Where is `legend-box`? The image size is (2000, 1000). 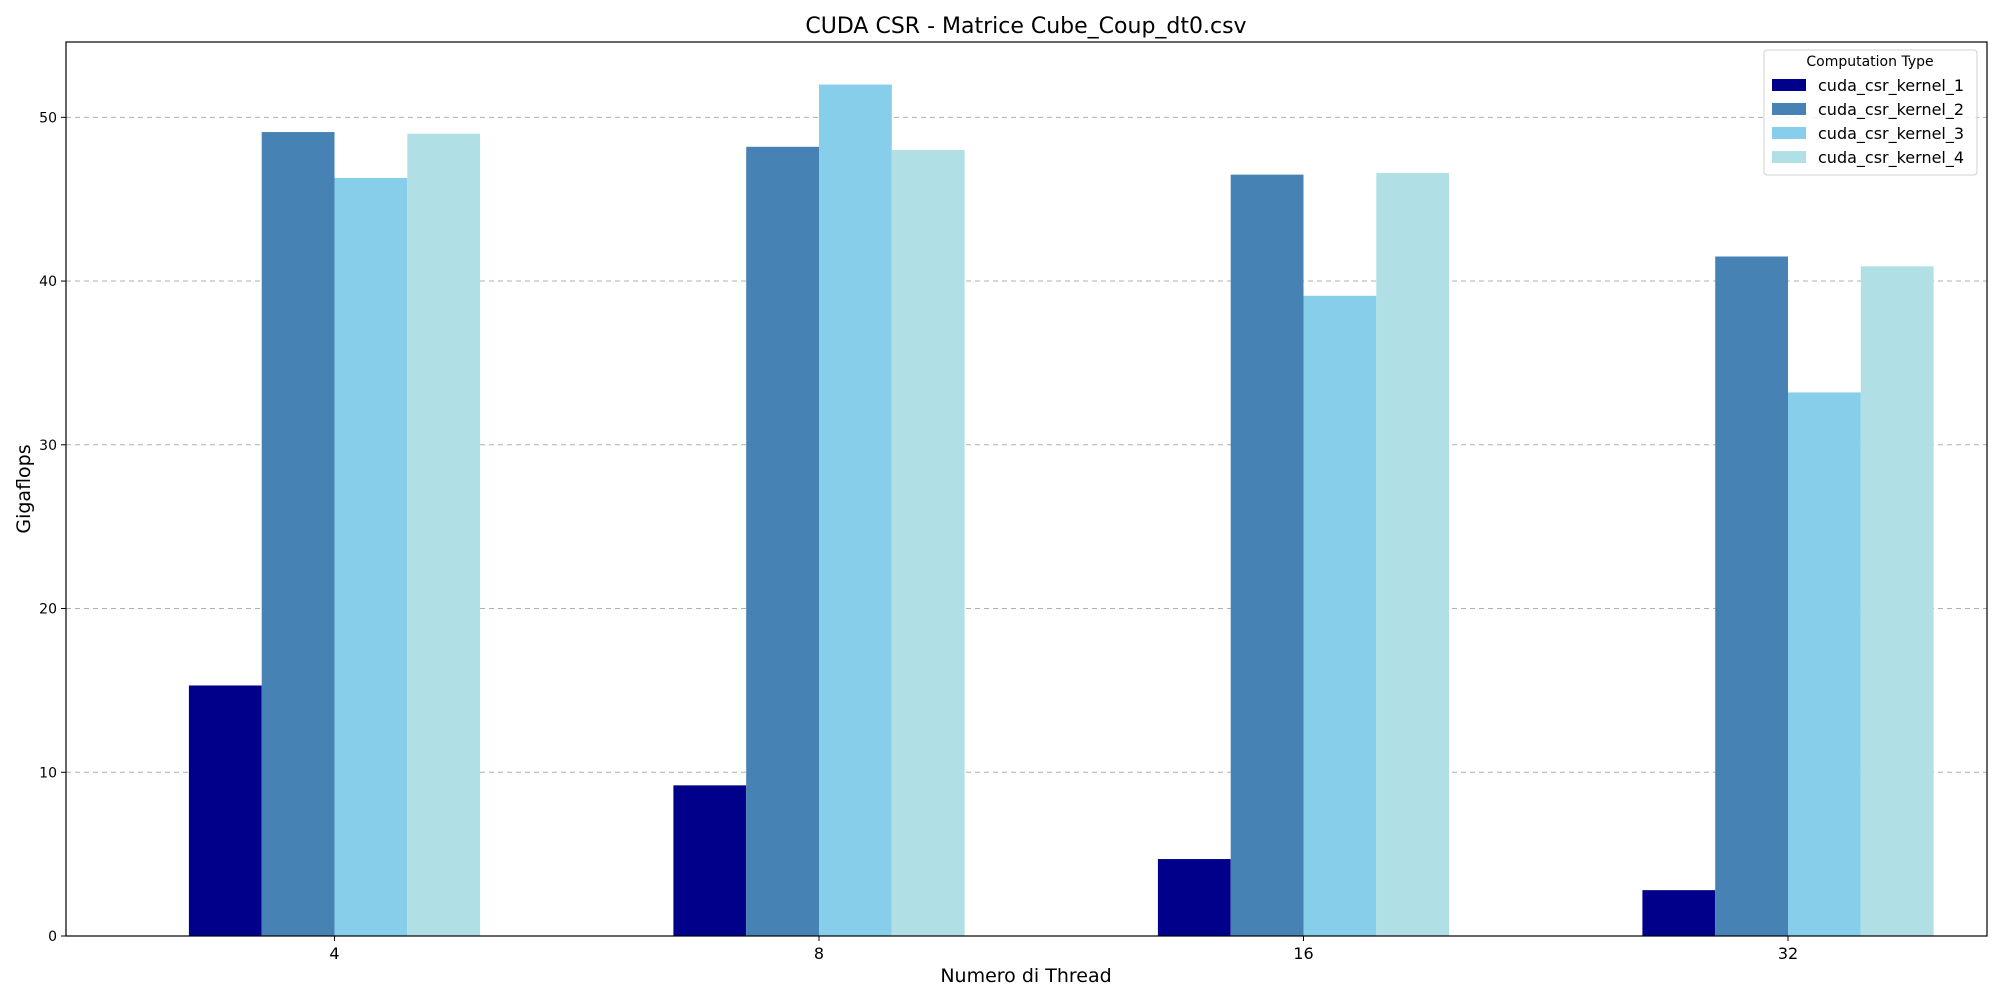 legend-box is located at coordinates (1870, 112).